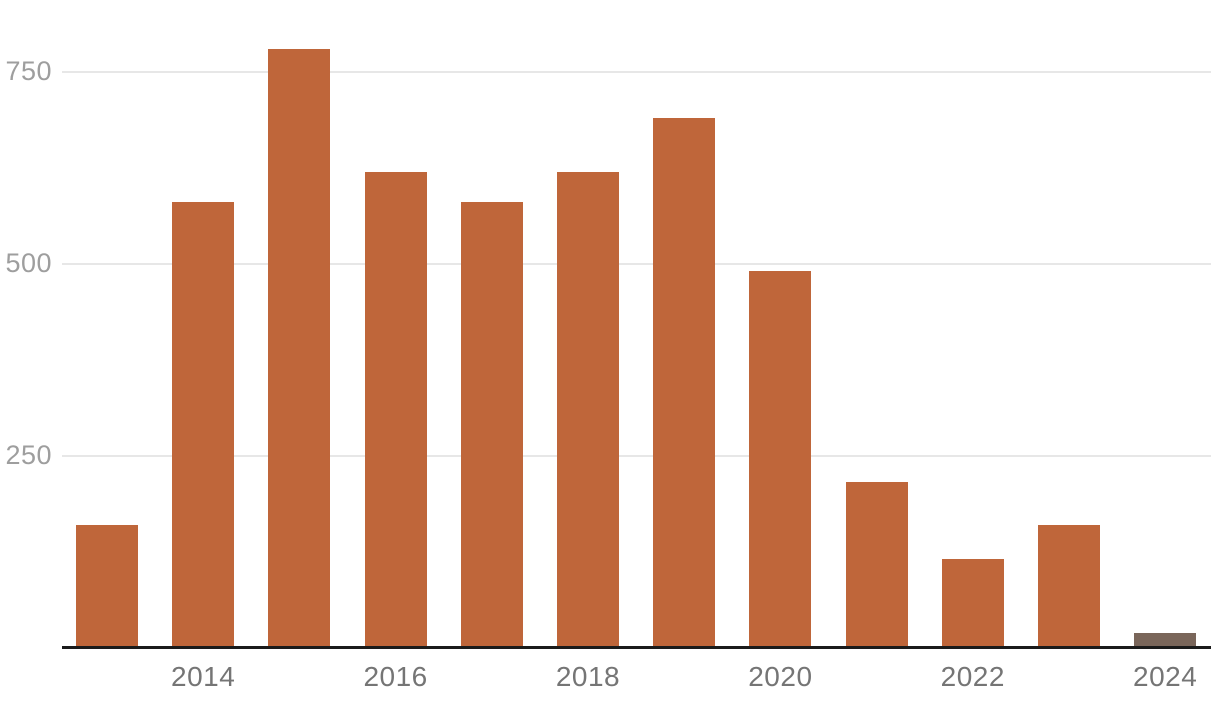  I want to click on x-tick-label-2018: 2018, so click(588, 676).